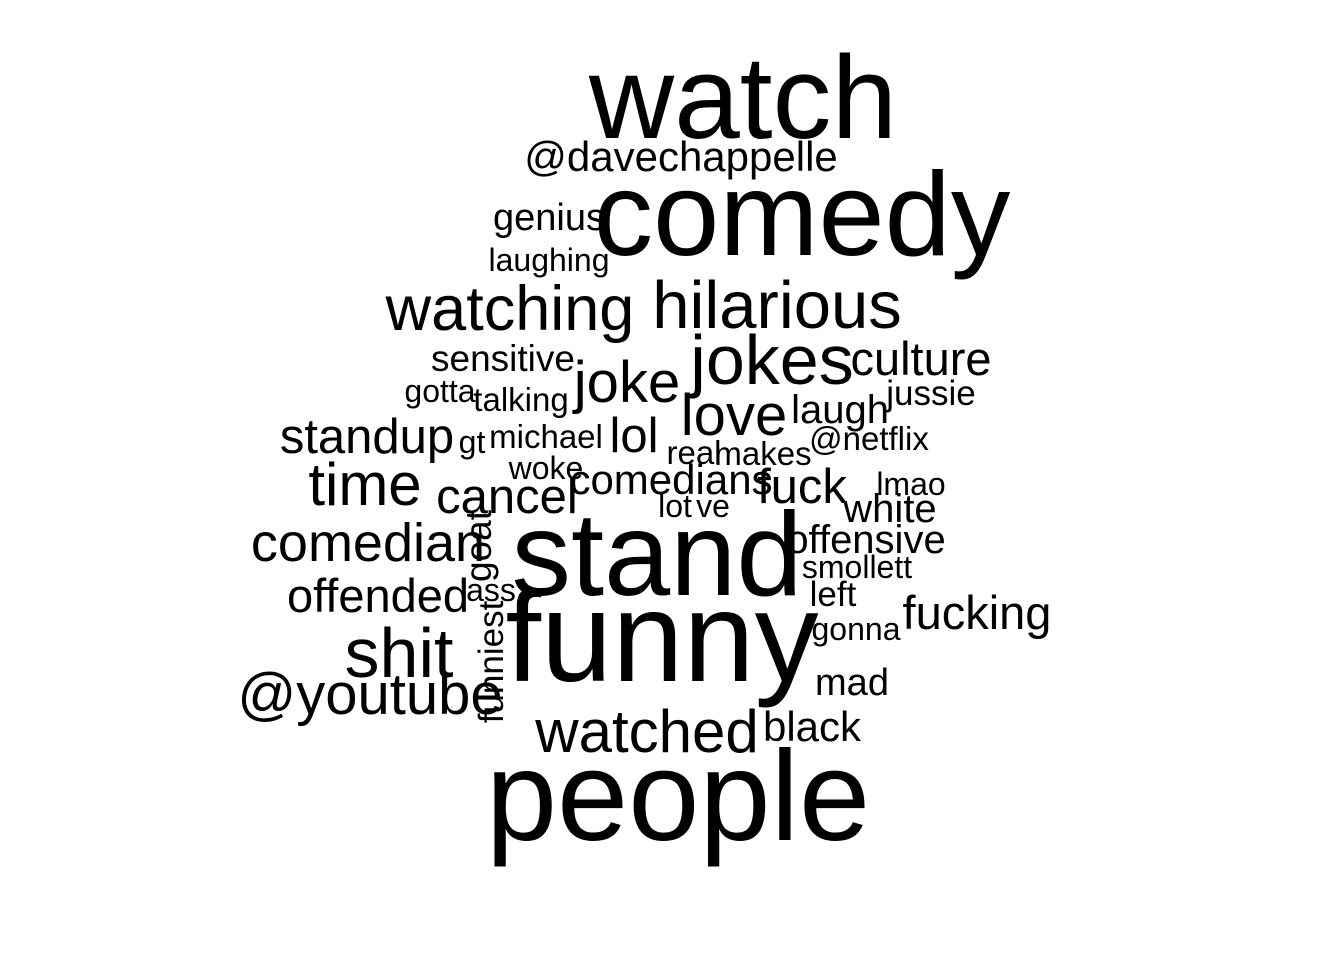 Image resolution: width=1344 pixels, height=960 pixels. I want to click on word-jussie: jussie, so click(930, 393).